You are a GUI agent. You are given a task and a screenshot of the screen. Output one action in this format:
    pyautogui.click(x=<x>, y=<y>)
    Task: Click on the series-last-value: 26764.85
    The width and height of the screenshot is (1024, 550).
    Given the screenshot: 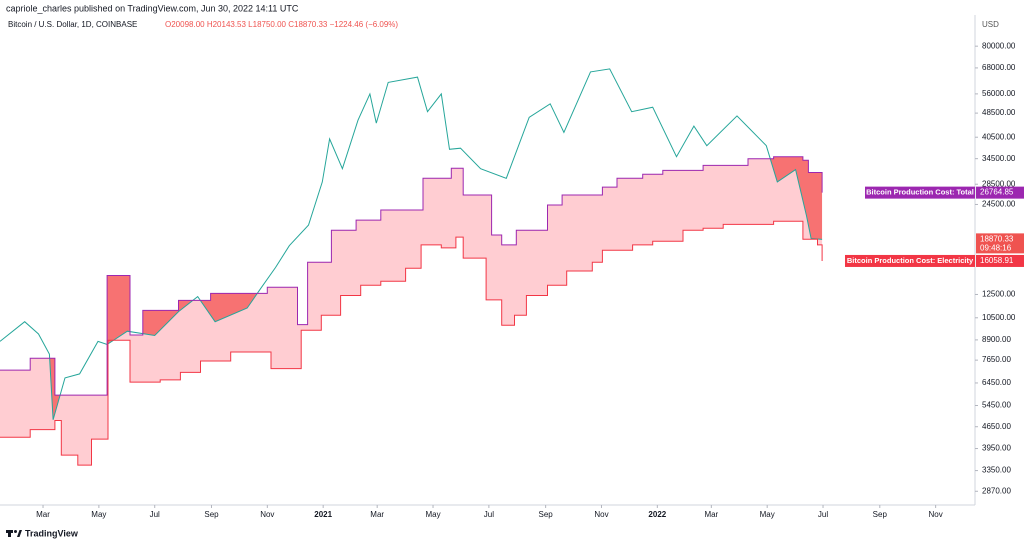 What is the action you would take?
    pyautogui.click(x=997, y=192)
    